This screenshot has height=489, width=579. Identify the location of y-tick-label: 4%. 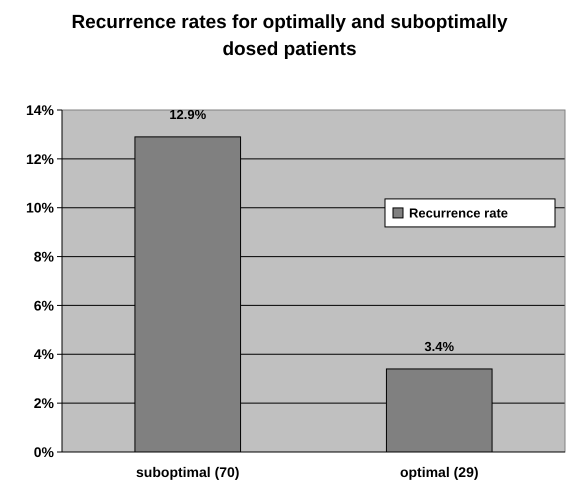
(44, 354).